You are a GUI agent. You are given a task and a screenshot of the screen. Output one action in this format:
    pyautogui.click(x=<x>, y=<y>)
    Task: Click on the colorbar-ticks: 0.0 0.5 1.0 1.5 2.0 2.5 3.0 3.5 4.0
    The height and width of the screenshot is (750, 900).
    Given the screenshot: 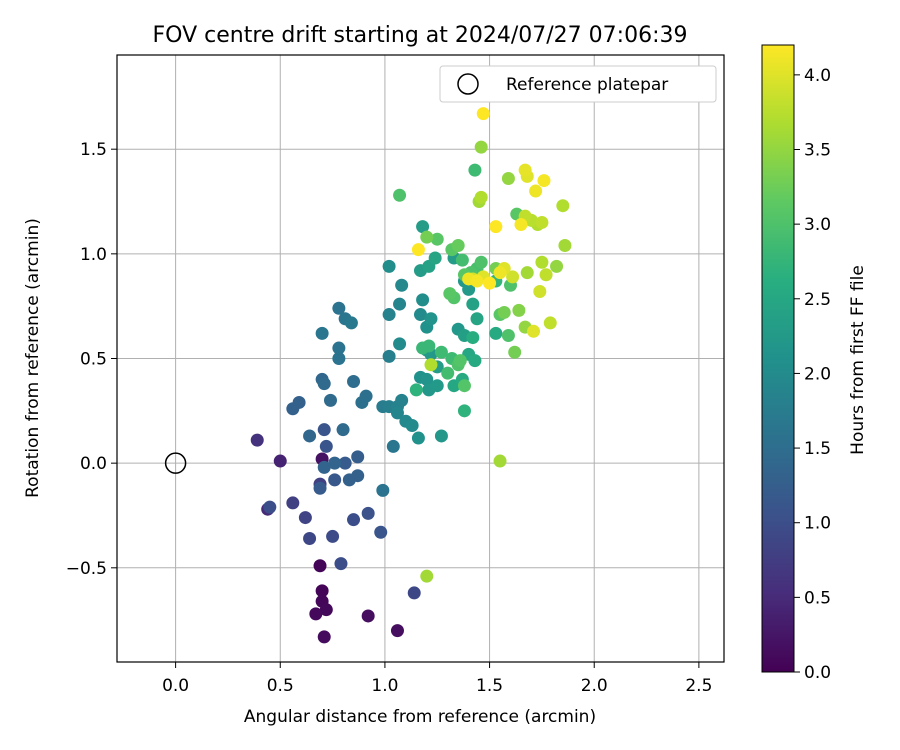 What is the action you would take?
    pyautogui.click(x=812, y=374)
    